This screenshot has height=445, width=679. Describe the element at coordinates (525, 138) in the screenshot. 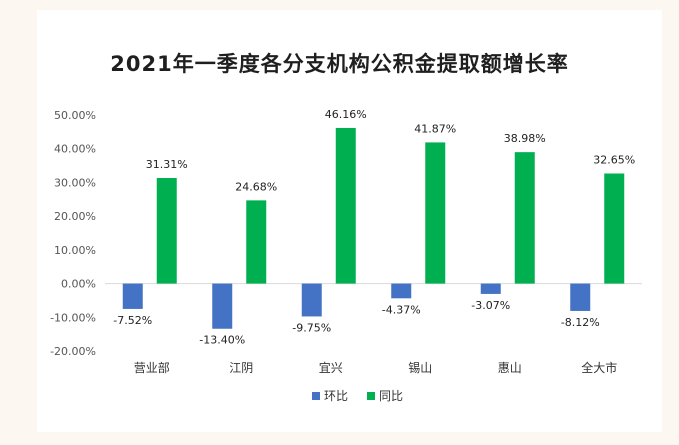

I see `data-label: 38.98%` at that location.